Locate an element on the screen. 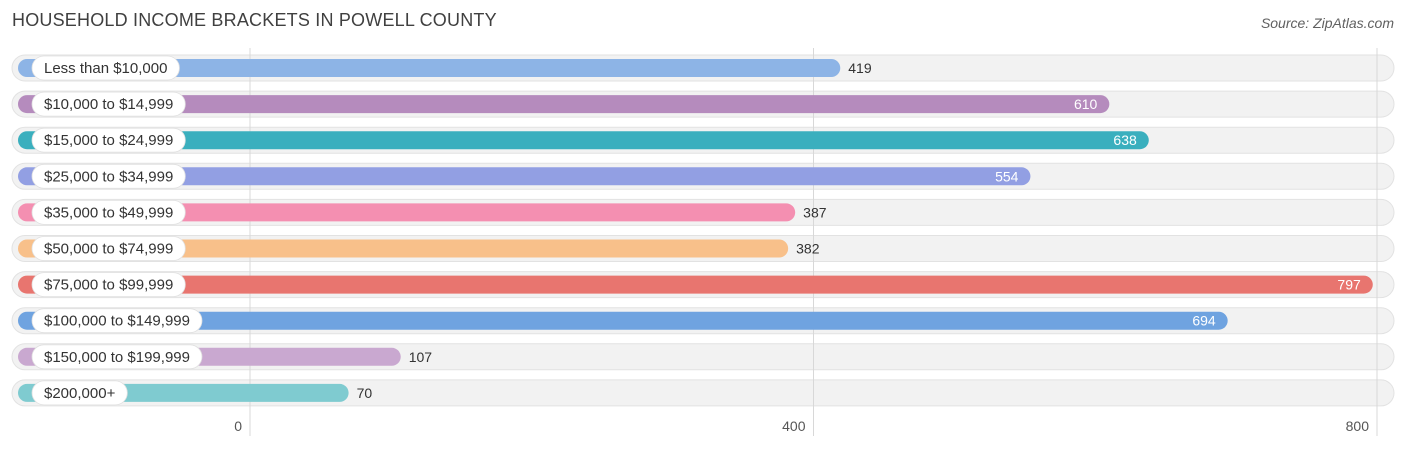 This screenshot has width=1406, height=450. category-label: $50,000 to $74,999 is located at coordinates (108, 249).